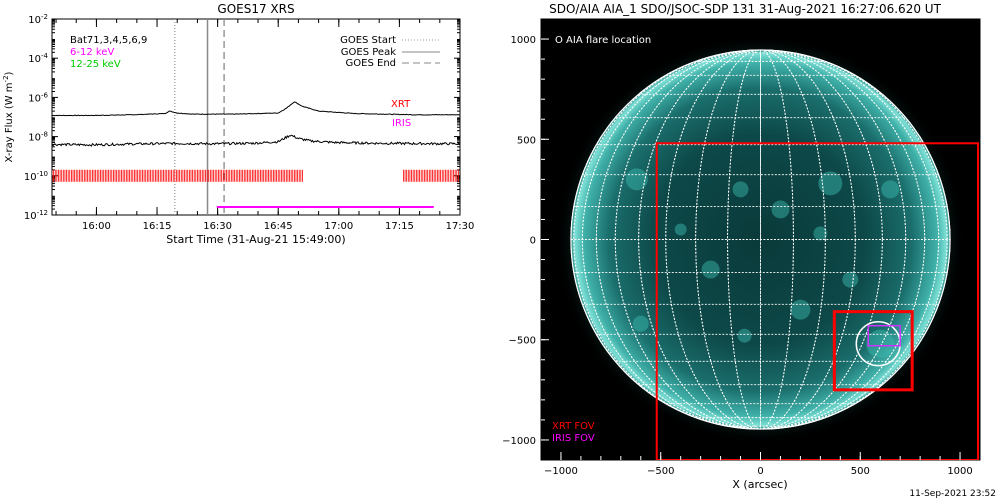 The width and height of the screenshot is (1000, 500). Describe the element at coordinates (368, 40) in the screenshot. I see `legend-goes-start: GOES Start` at that location.